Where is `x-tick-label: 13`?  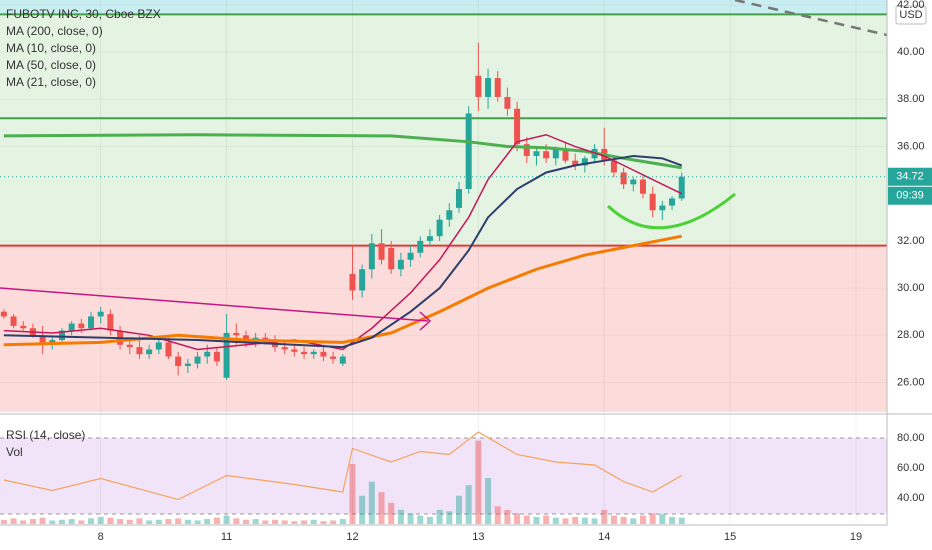
x-tick-label: 13 is located at coordinates (478, 537).